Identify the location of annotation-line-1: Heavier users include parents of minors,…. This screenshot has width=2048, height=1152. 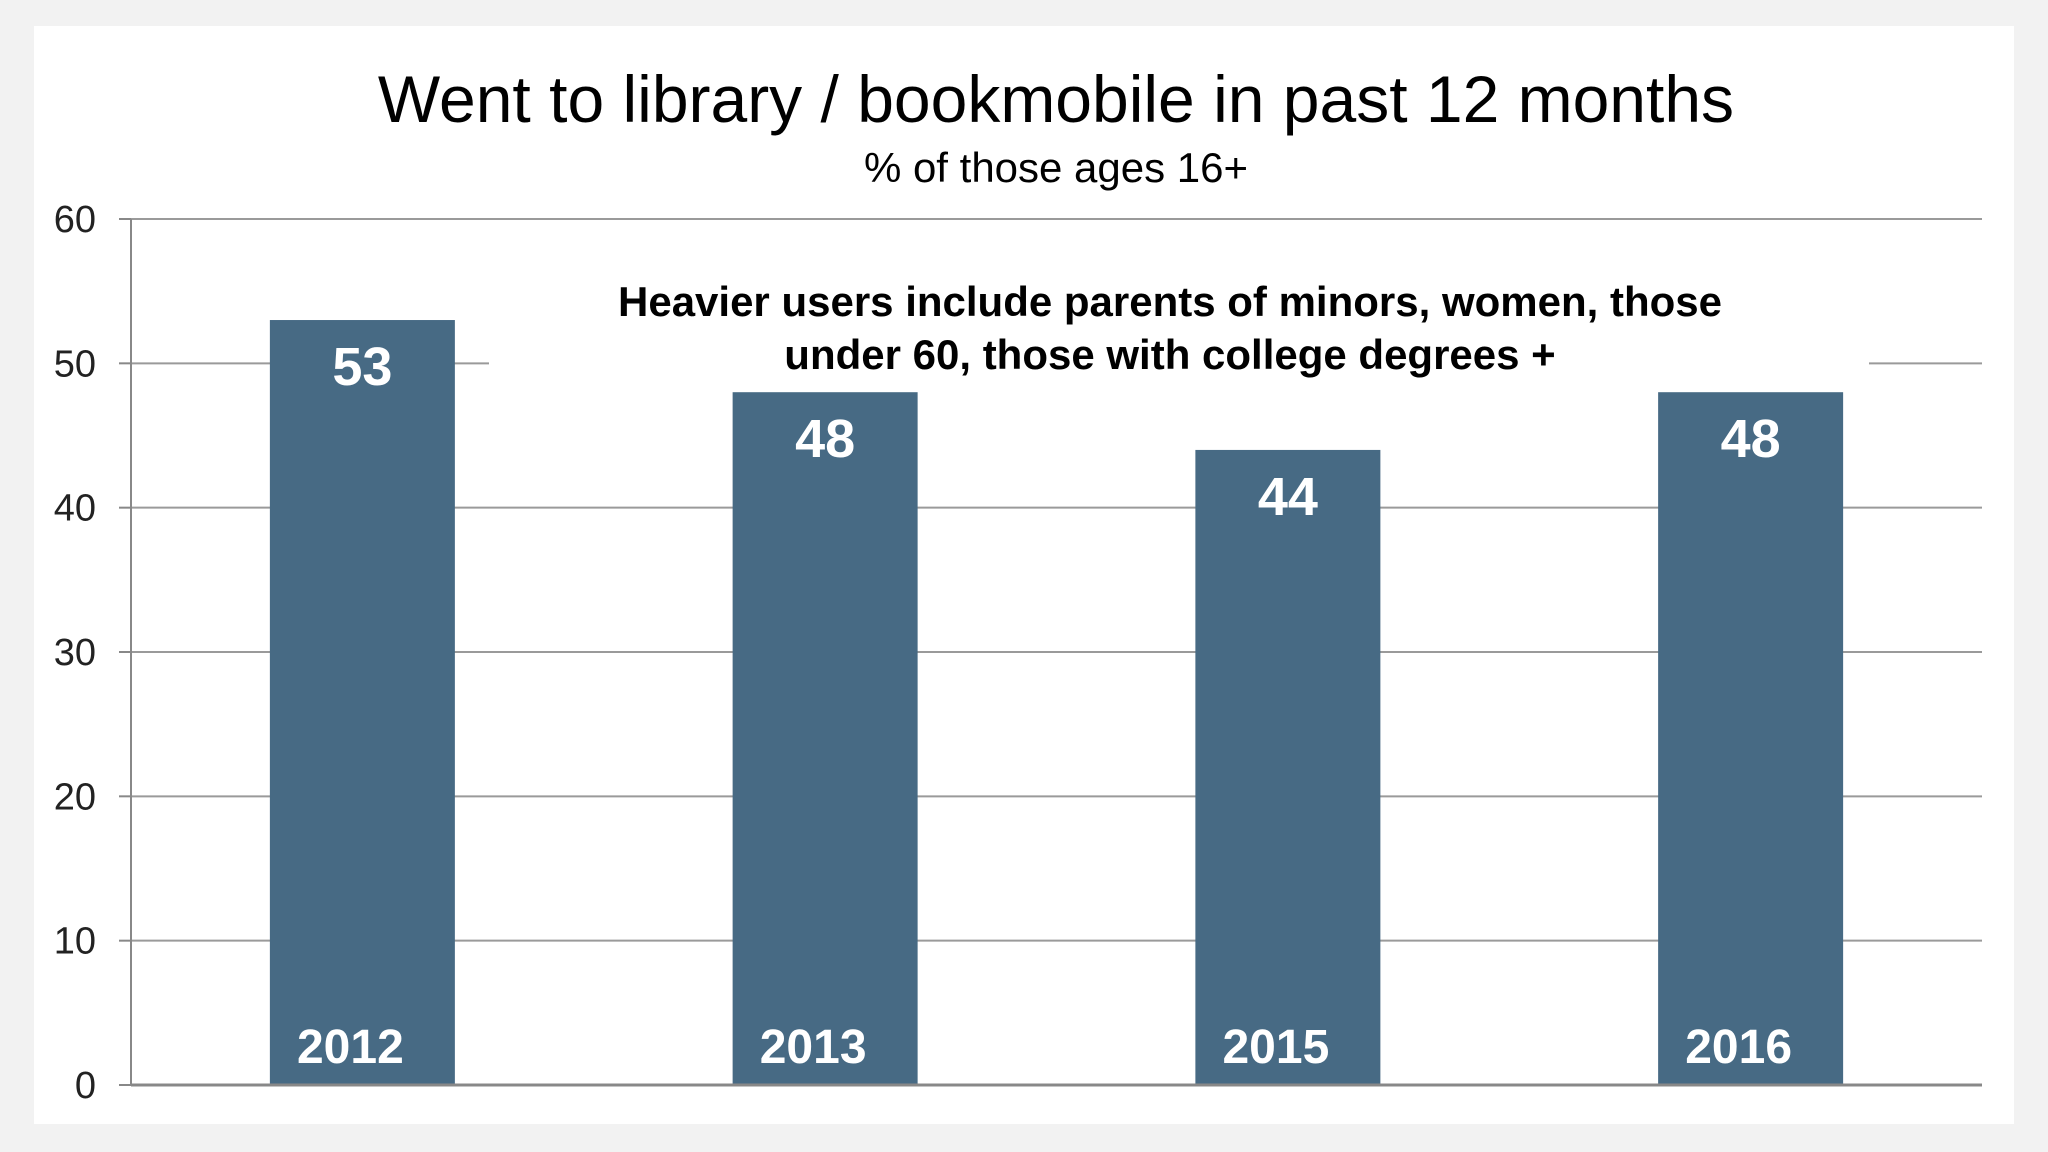
(1170, 301).